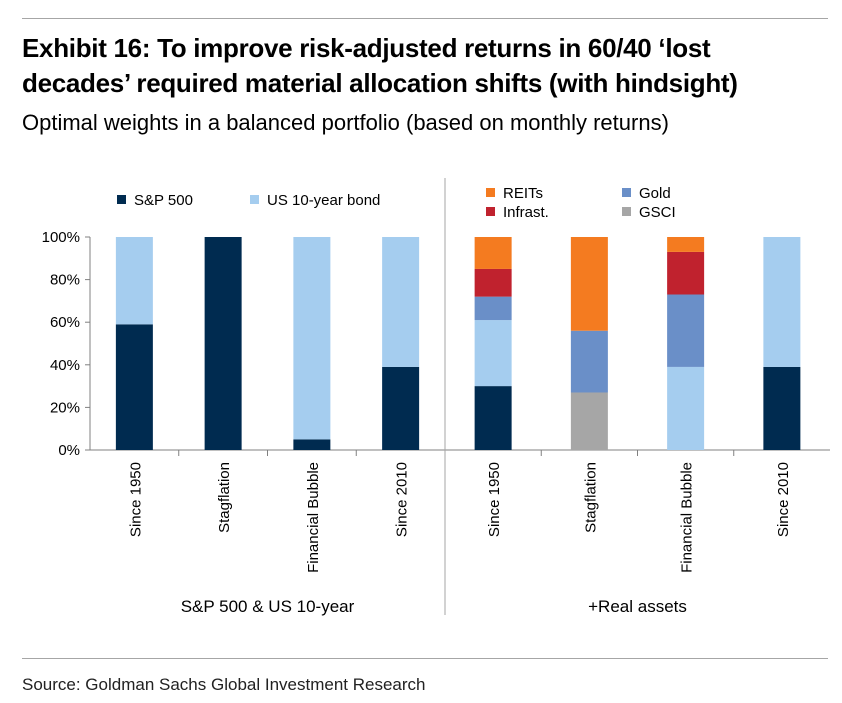 The height and width of the screenshot is (703, 842). What do you see at coordinates (425, 658) in the screenshot?
I see `bottom-rule` at bounding box center [425, 658].